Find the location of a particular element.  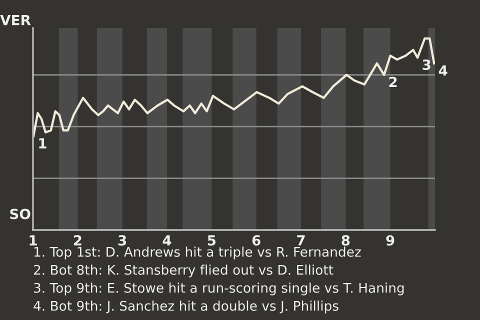

text: 3. Top 9th: E. Stowe hit a run-scoring single vs T. Haning is located at coordinates (219, 289).